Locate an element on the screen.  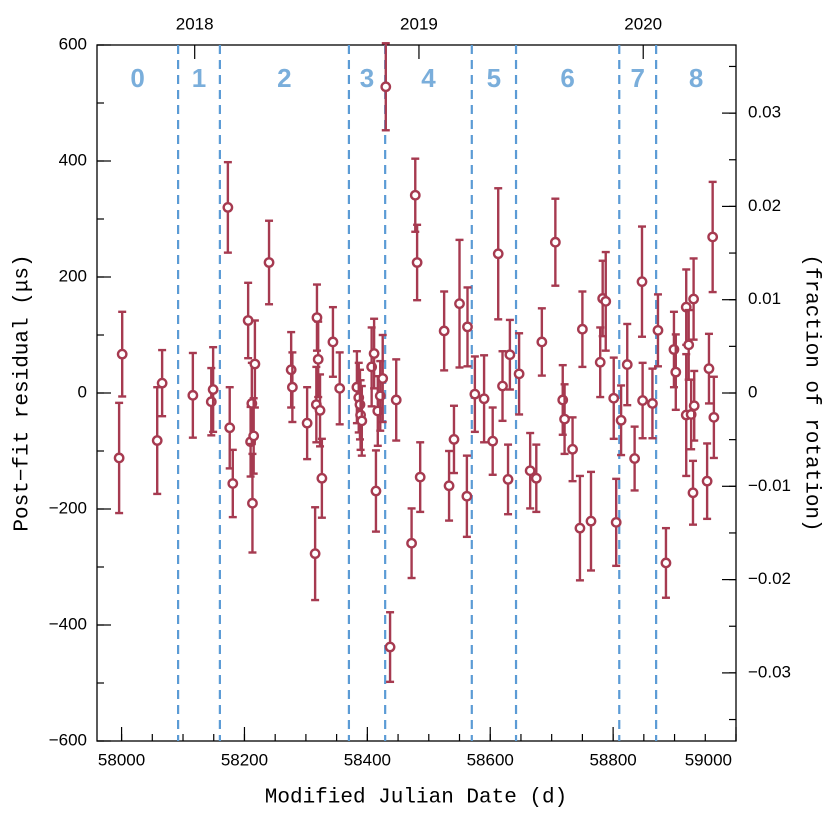
x-axis-label: Modified Julian Date (d) is located at coordinates (416, 798).